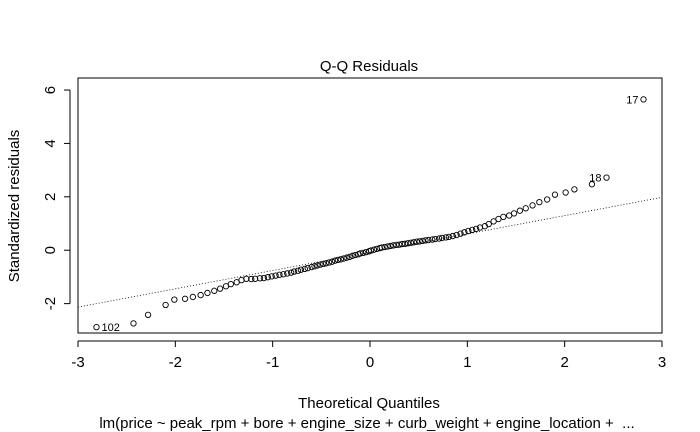 This screenshot has height=432, width=700. Describe the element at coordinates (50, 250) in the screenshot. I see `y-tick-label: 0` at that location.